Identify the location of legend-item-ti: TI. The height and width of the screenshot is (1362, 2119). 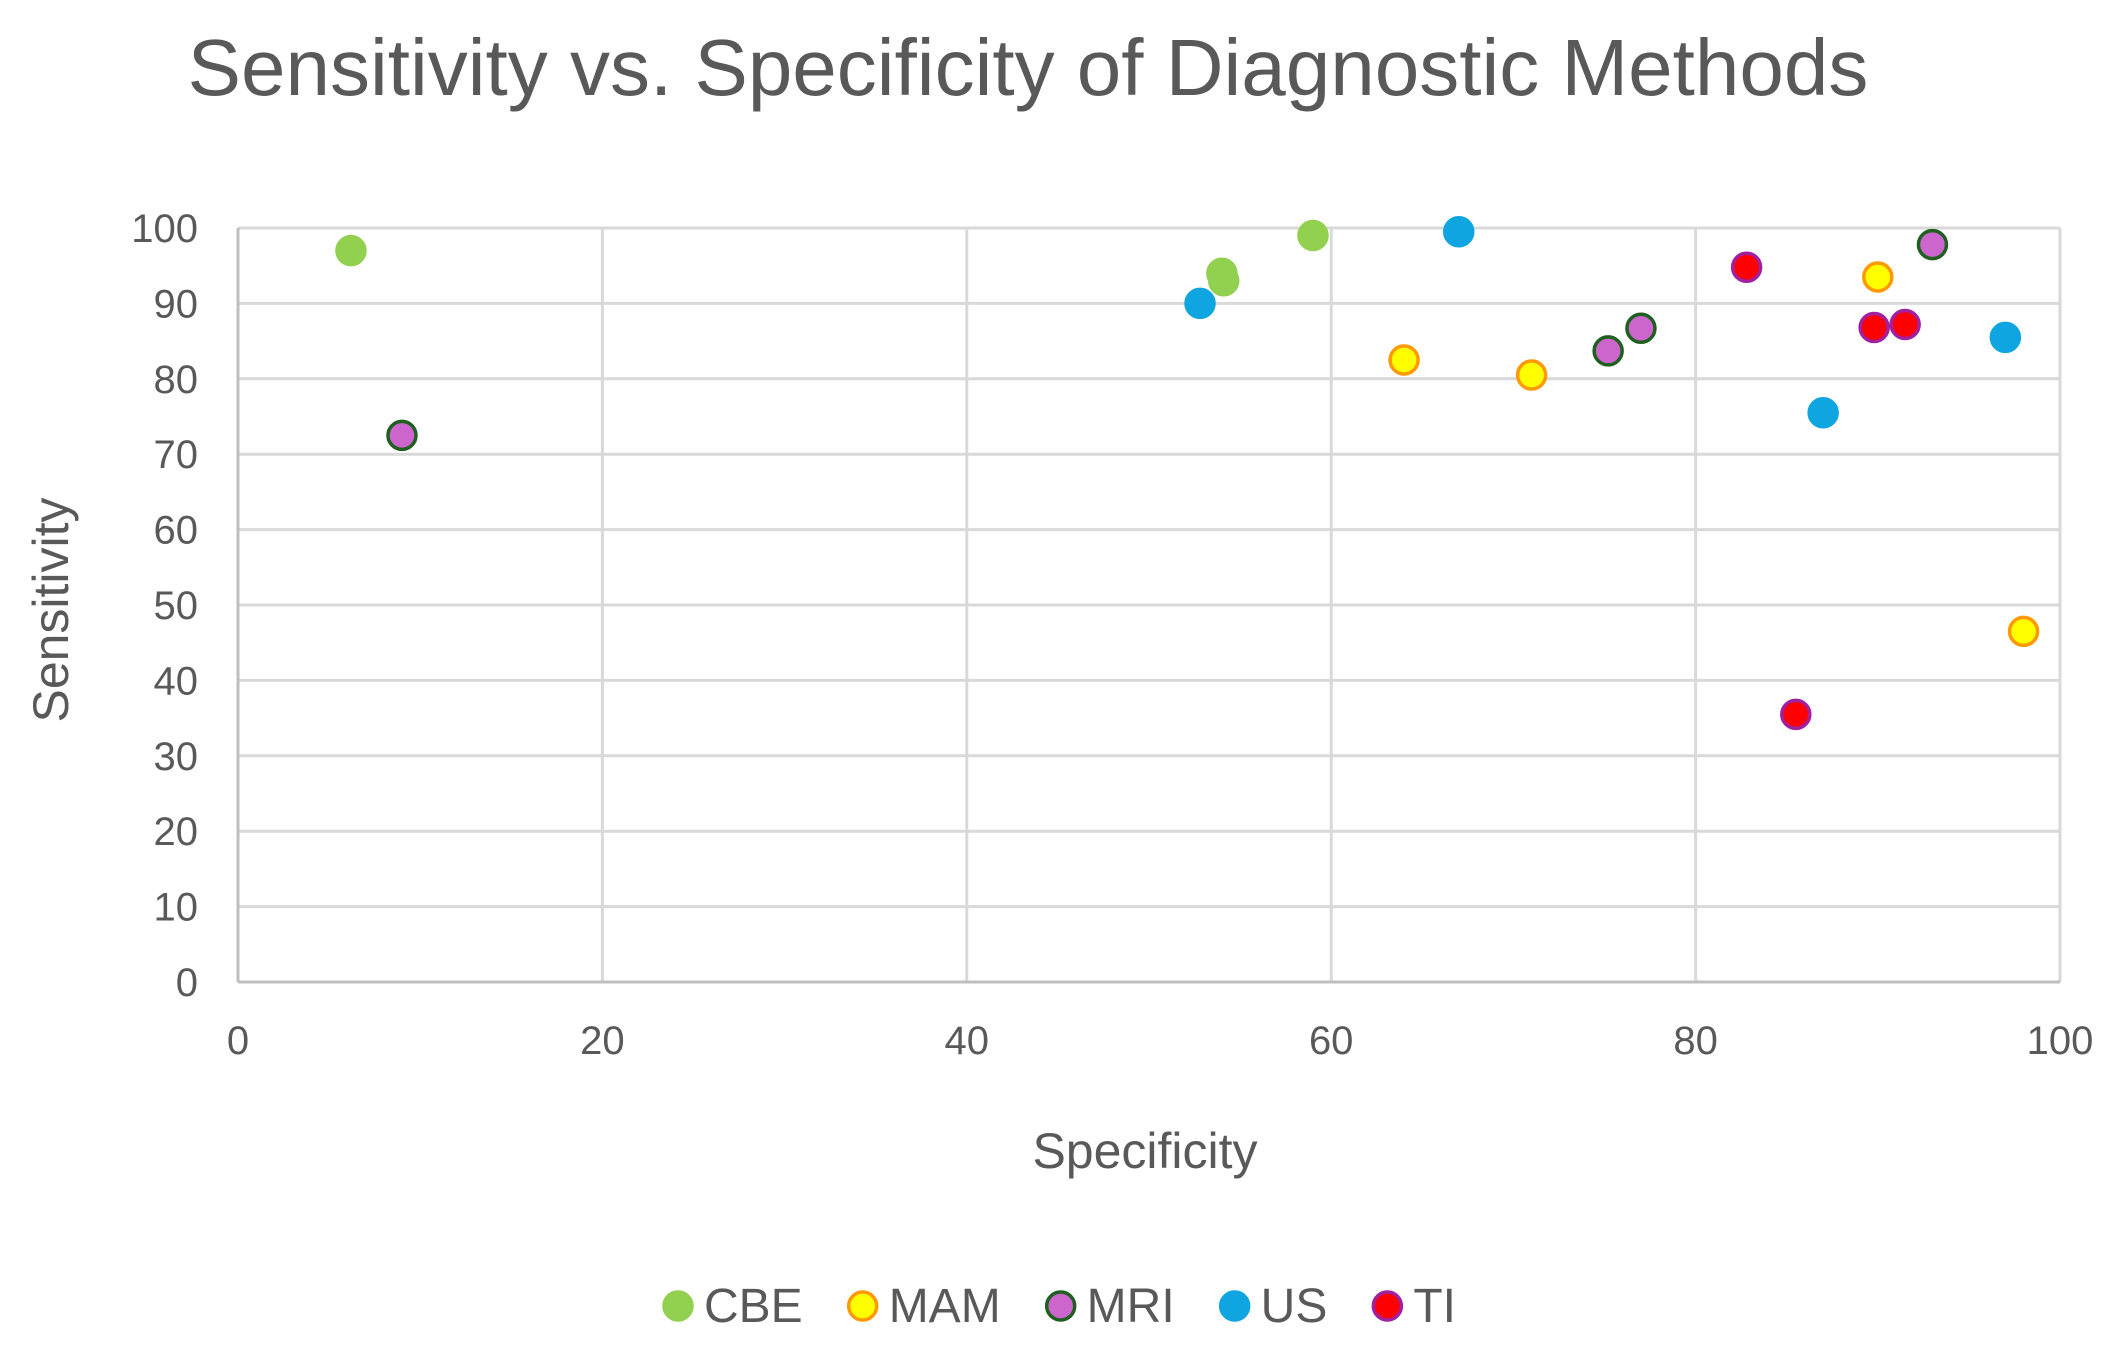
(1413, 1306).